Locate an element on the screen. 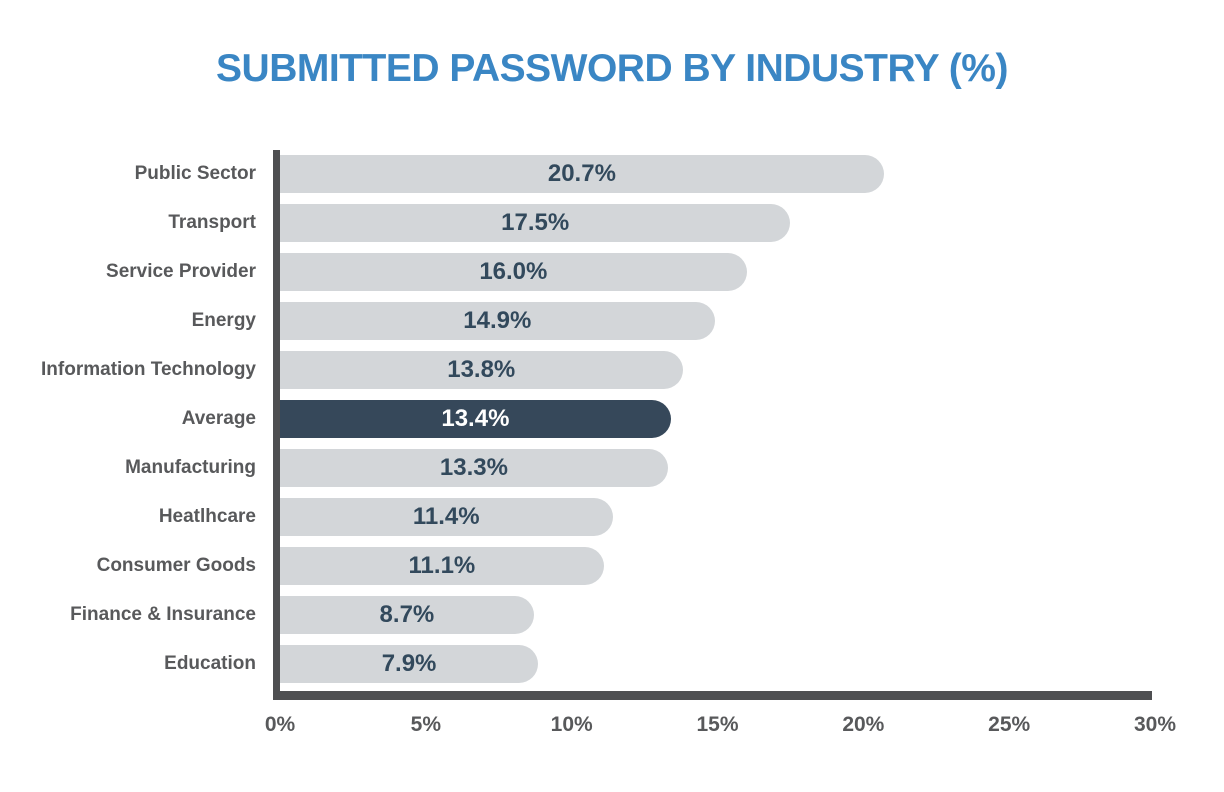  value-label: 13.3% is located at coordinates (473, 467).